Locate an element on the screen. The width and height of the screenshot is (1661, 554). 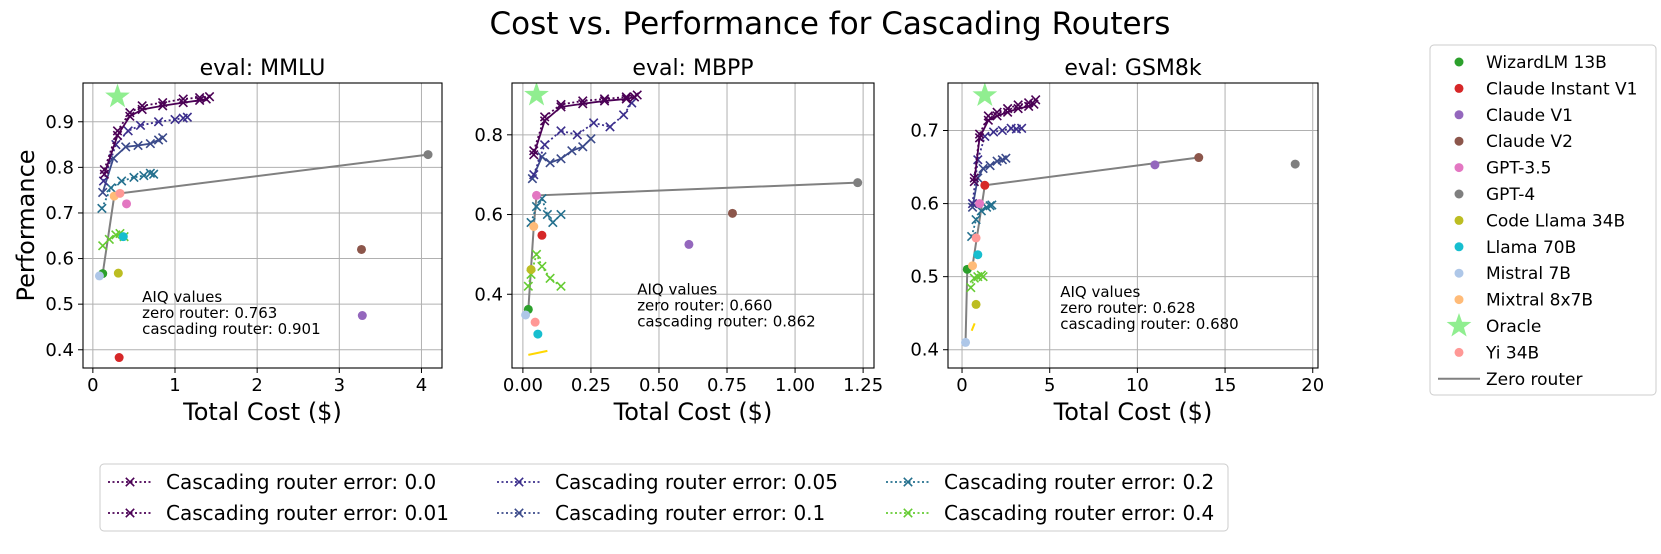
legend-label: GPT-3.5 is located at coordinates (1518, 169).